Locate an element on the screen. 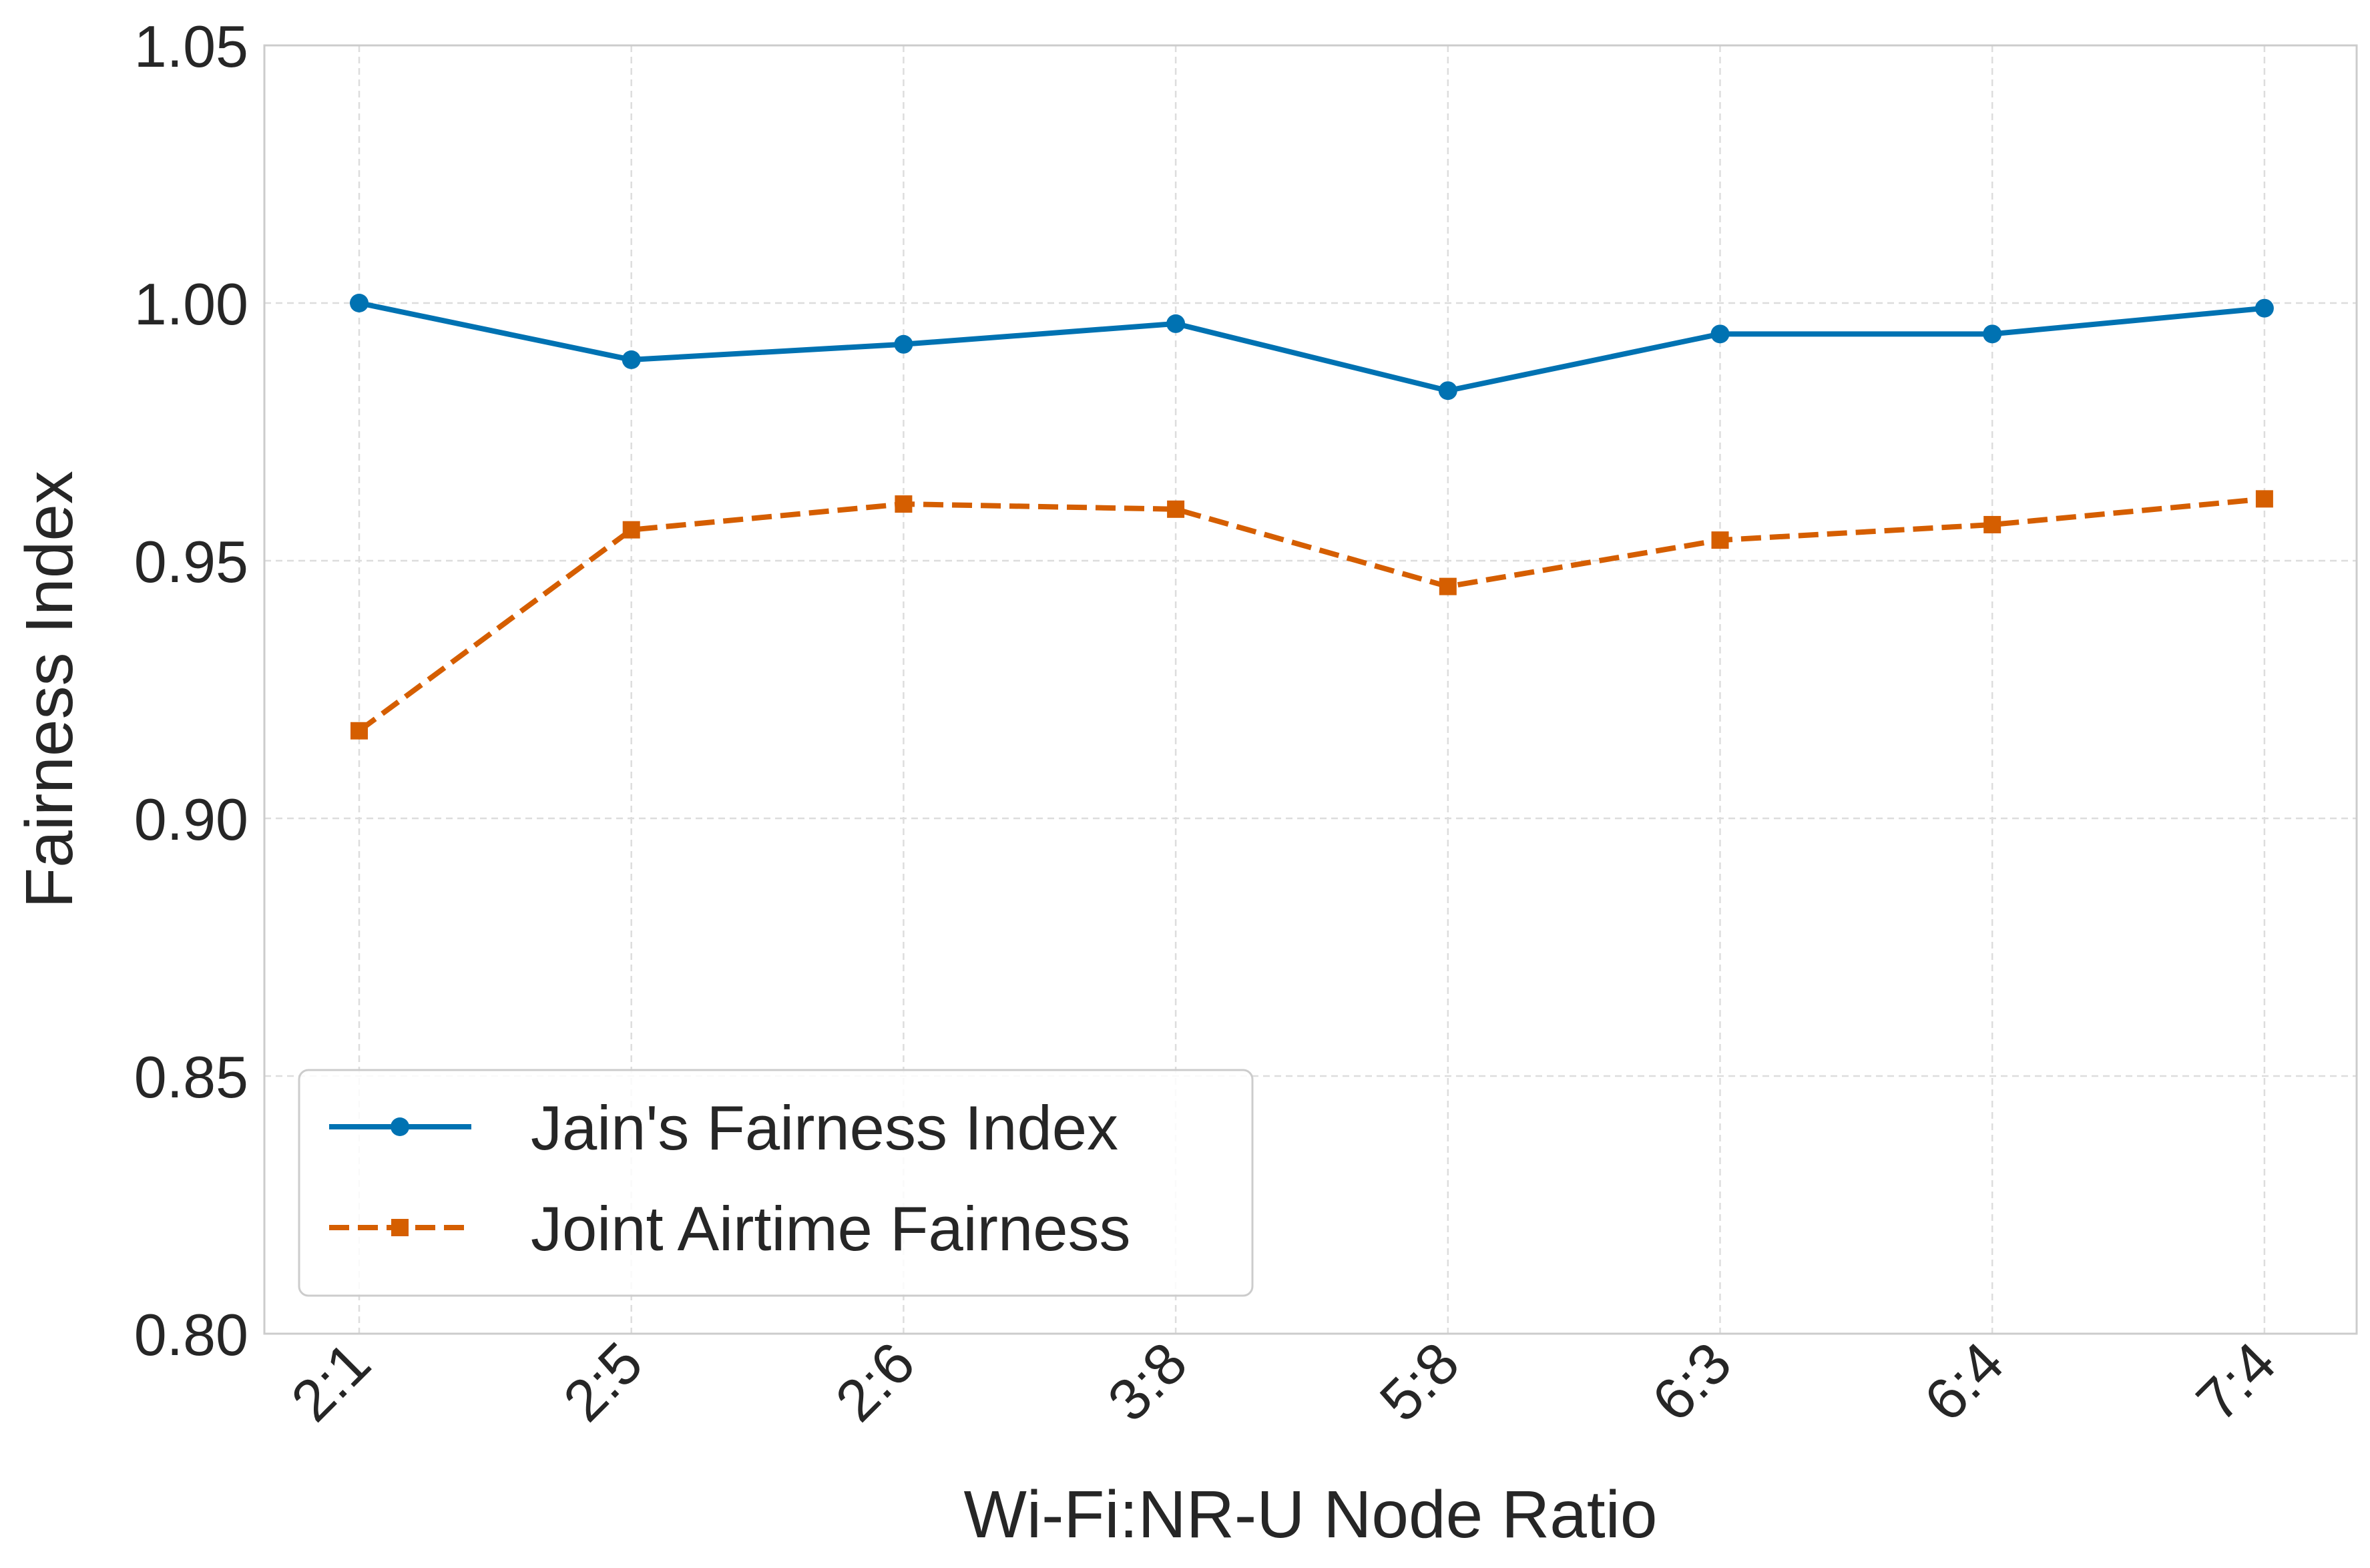 The width and height of the screenshot is (2370, 1568). y-tick-label-1-00: 1.00 is located at coordinates (191, 304).